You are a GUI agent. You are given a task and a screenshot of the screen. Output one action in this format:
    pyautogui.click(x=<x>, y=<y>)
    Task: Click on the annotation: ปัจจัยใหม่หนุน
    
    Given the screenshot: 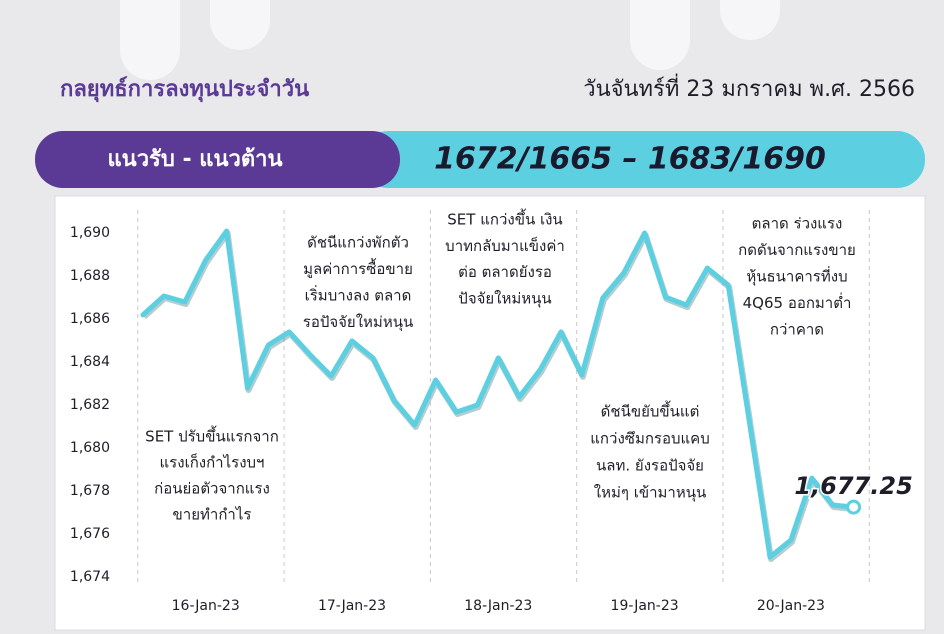 What is the action you would take?
    pyautogui.click(x=504, y=298)
    